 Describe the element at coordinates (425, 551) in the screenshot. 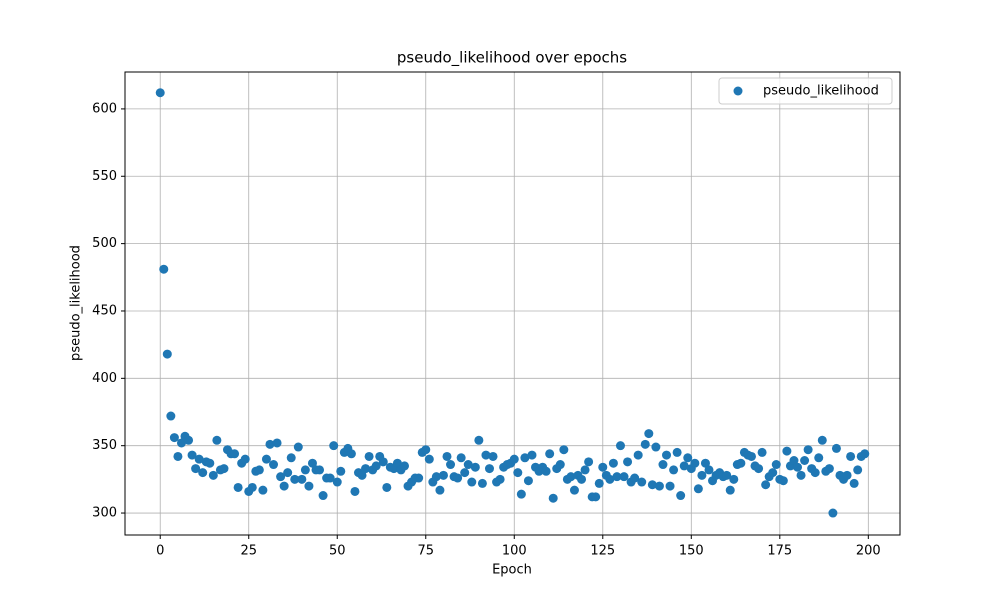

I see `x-tick-label: 75` at that location.